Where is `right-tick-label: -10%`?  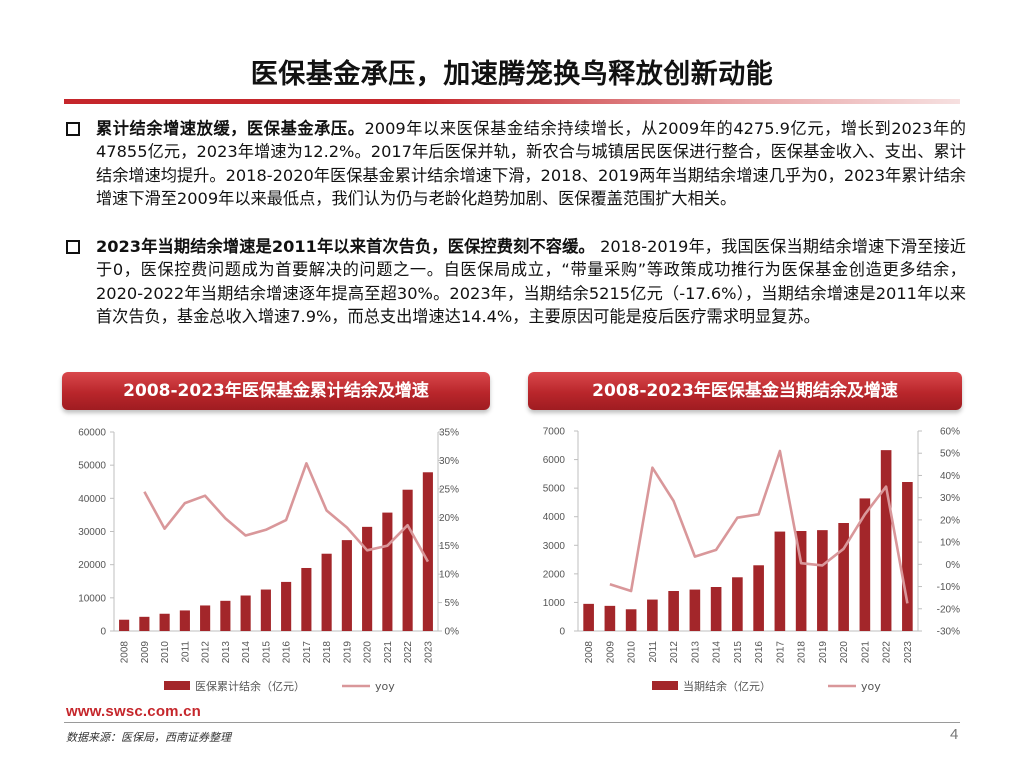 right-tick-label: -10% is located at coordinates (948, 587).